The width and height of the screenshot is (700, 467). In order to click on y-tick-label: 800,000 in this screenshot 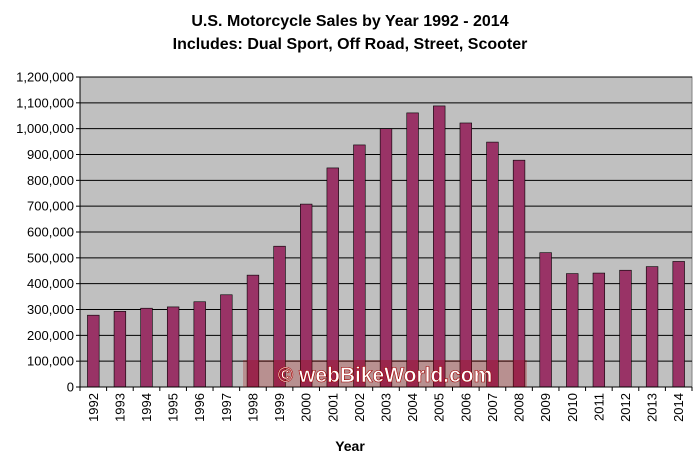, I will do `click(50, 180)`.